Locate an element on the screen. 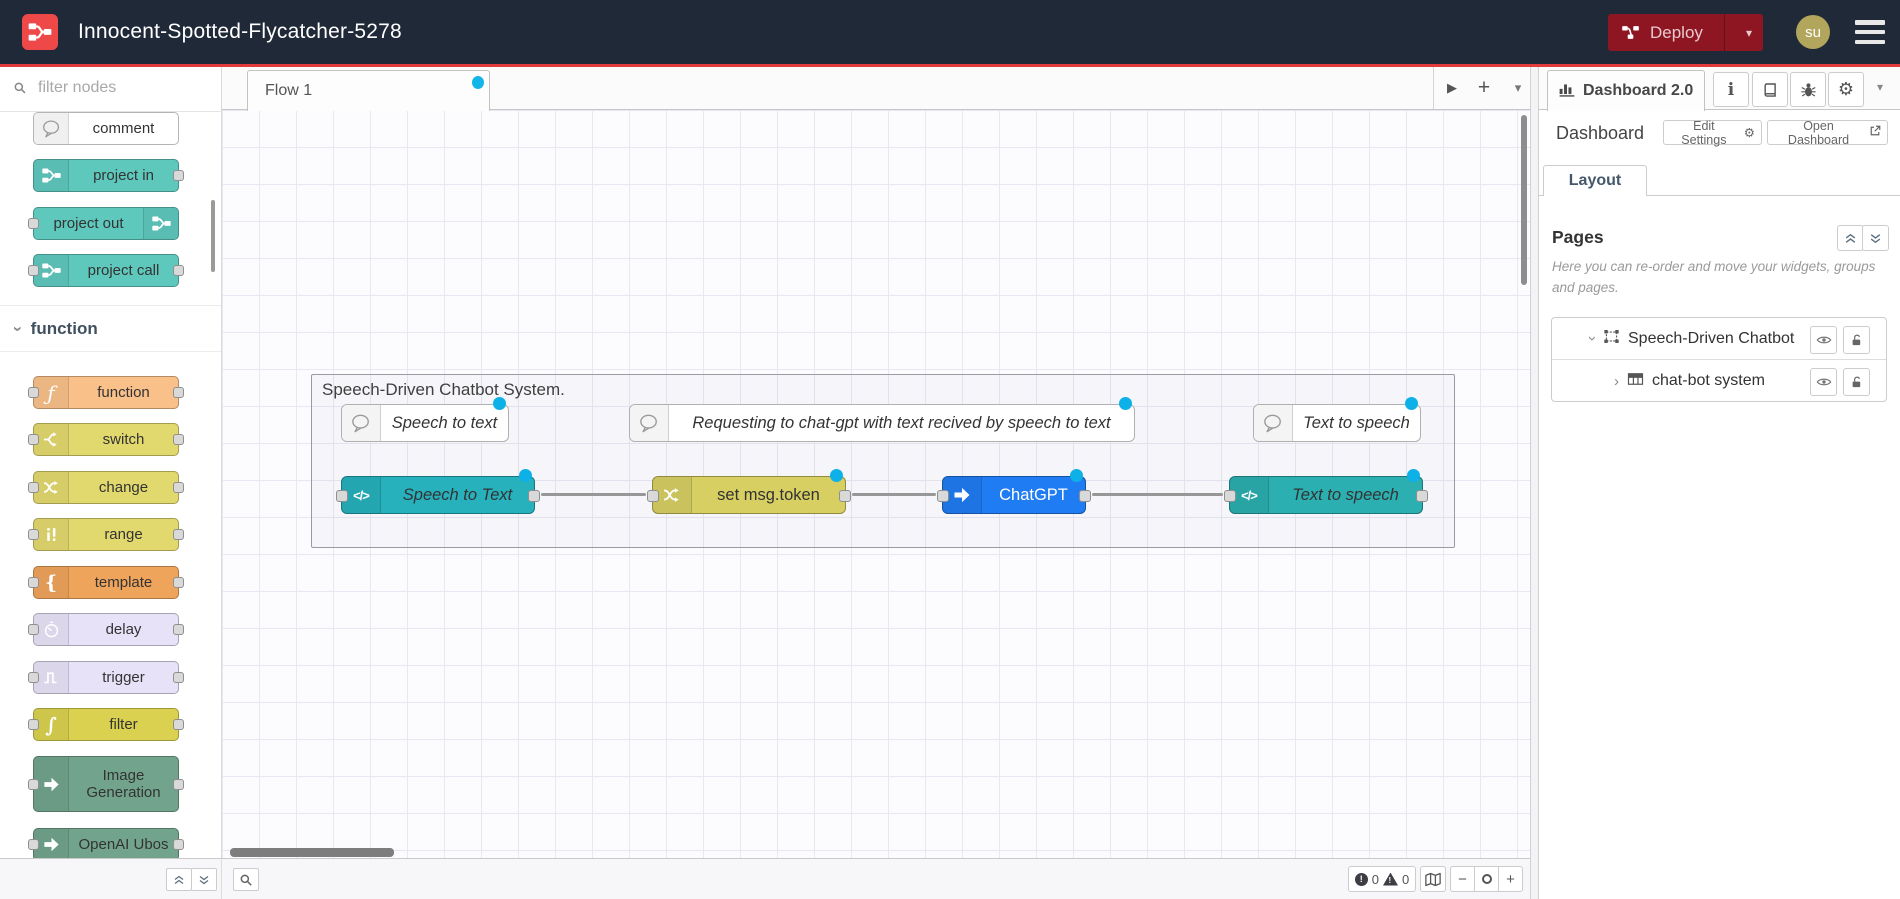 The image size is (1900, 899). page-row-chat-bot-system: › chat-bot system is located at coordinates (1719, 381).